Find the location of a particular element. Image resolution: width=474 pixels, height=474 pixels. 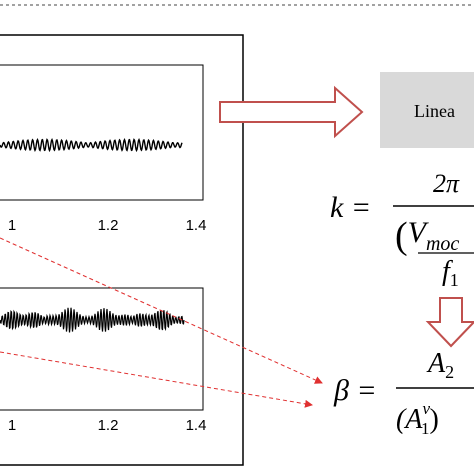

box-label: Linea is located at coordinates (434, 111).